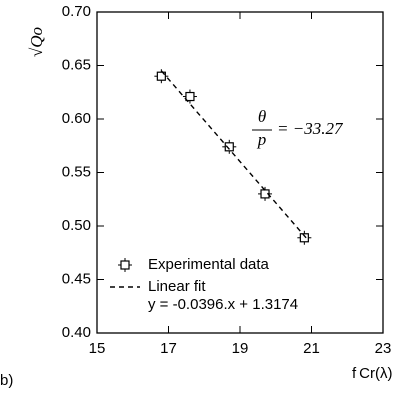 The width and height of the screenshot is (401, 393). What do you see at coordinates (76, 64) in the screenshot?
I see `y-tick-label: 0.65` at bounding box center [76, 64].